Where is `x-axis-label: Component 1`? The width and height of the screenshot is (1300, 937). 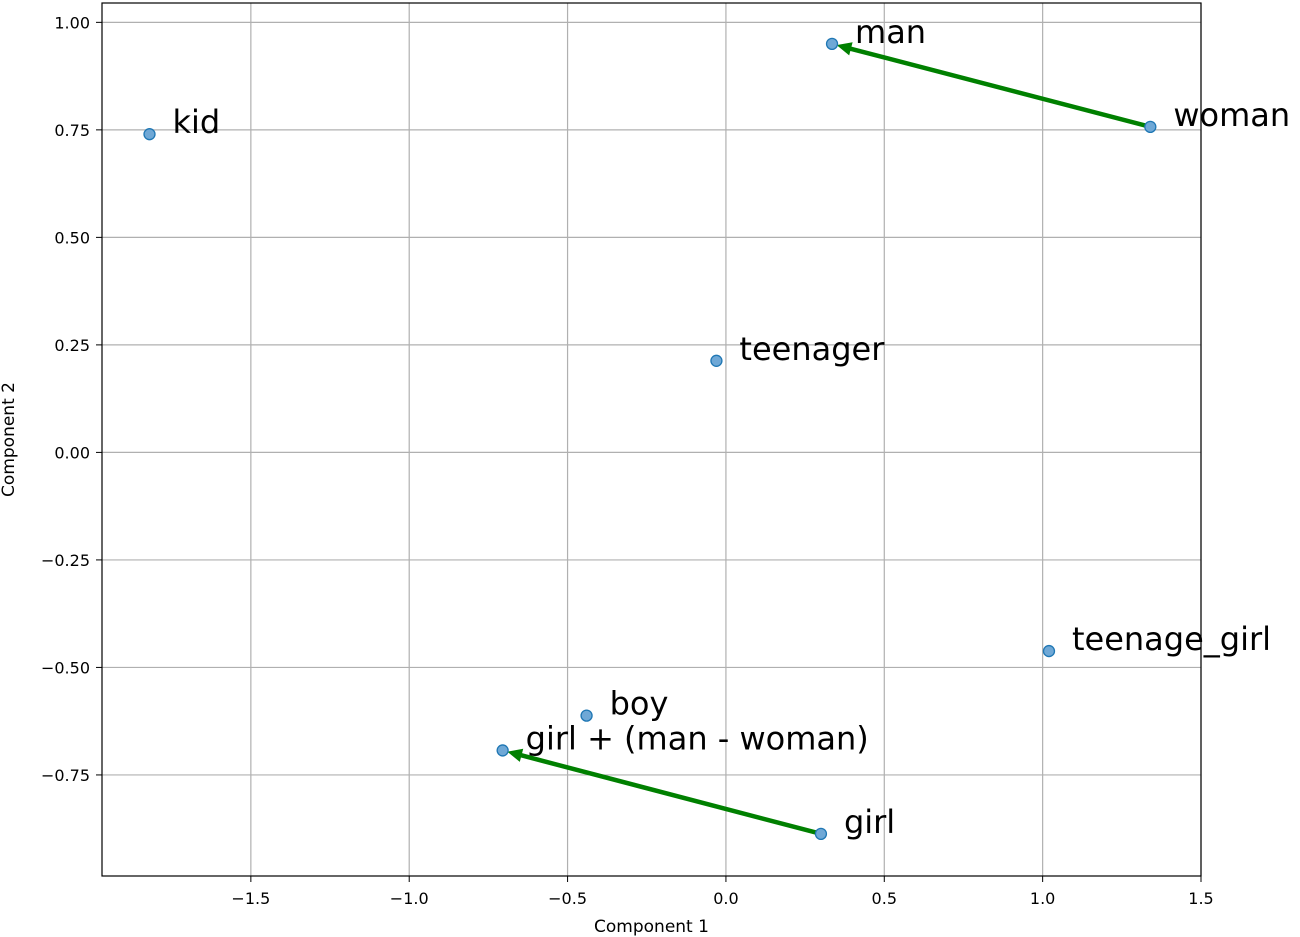
x-axis-label: Component 1 is located at coordinates (651, 927).